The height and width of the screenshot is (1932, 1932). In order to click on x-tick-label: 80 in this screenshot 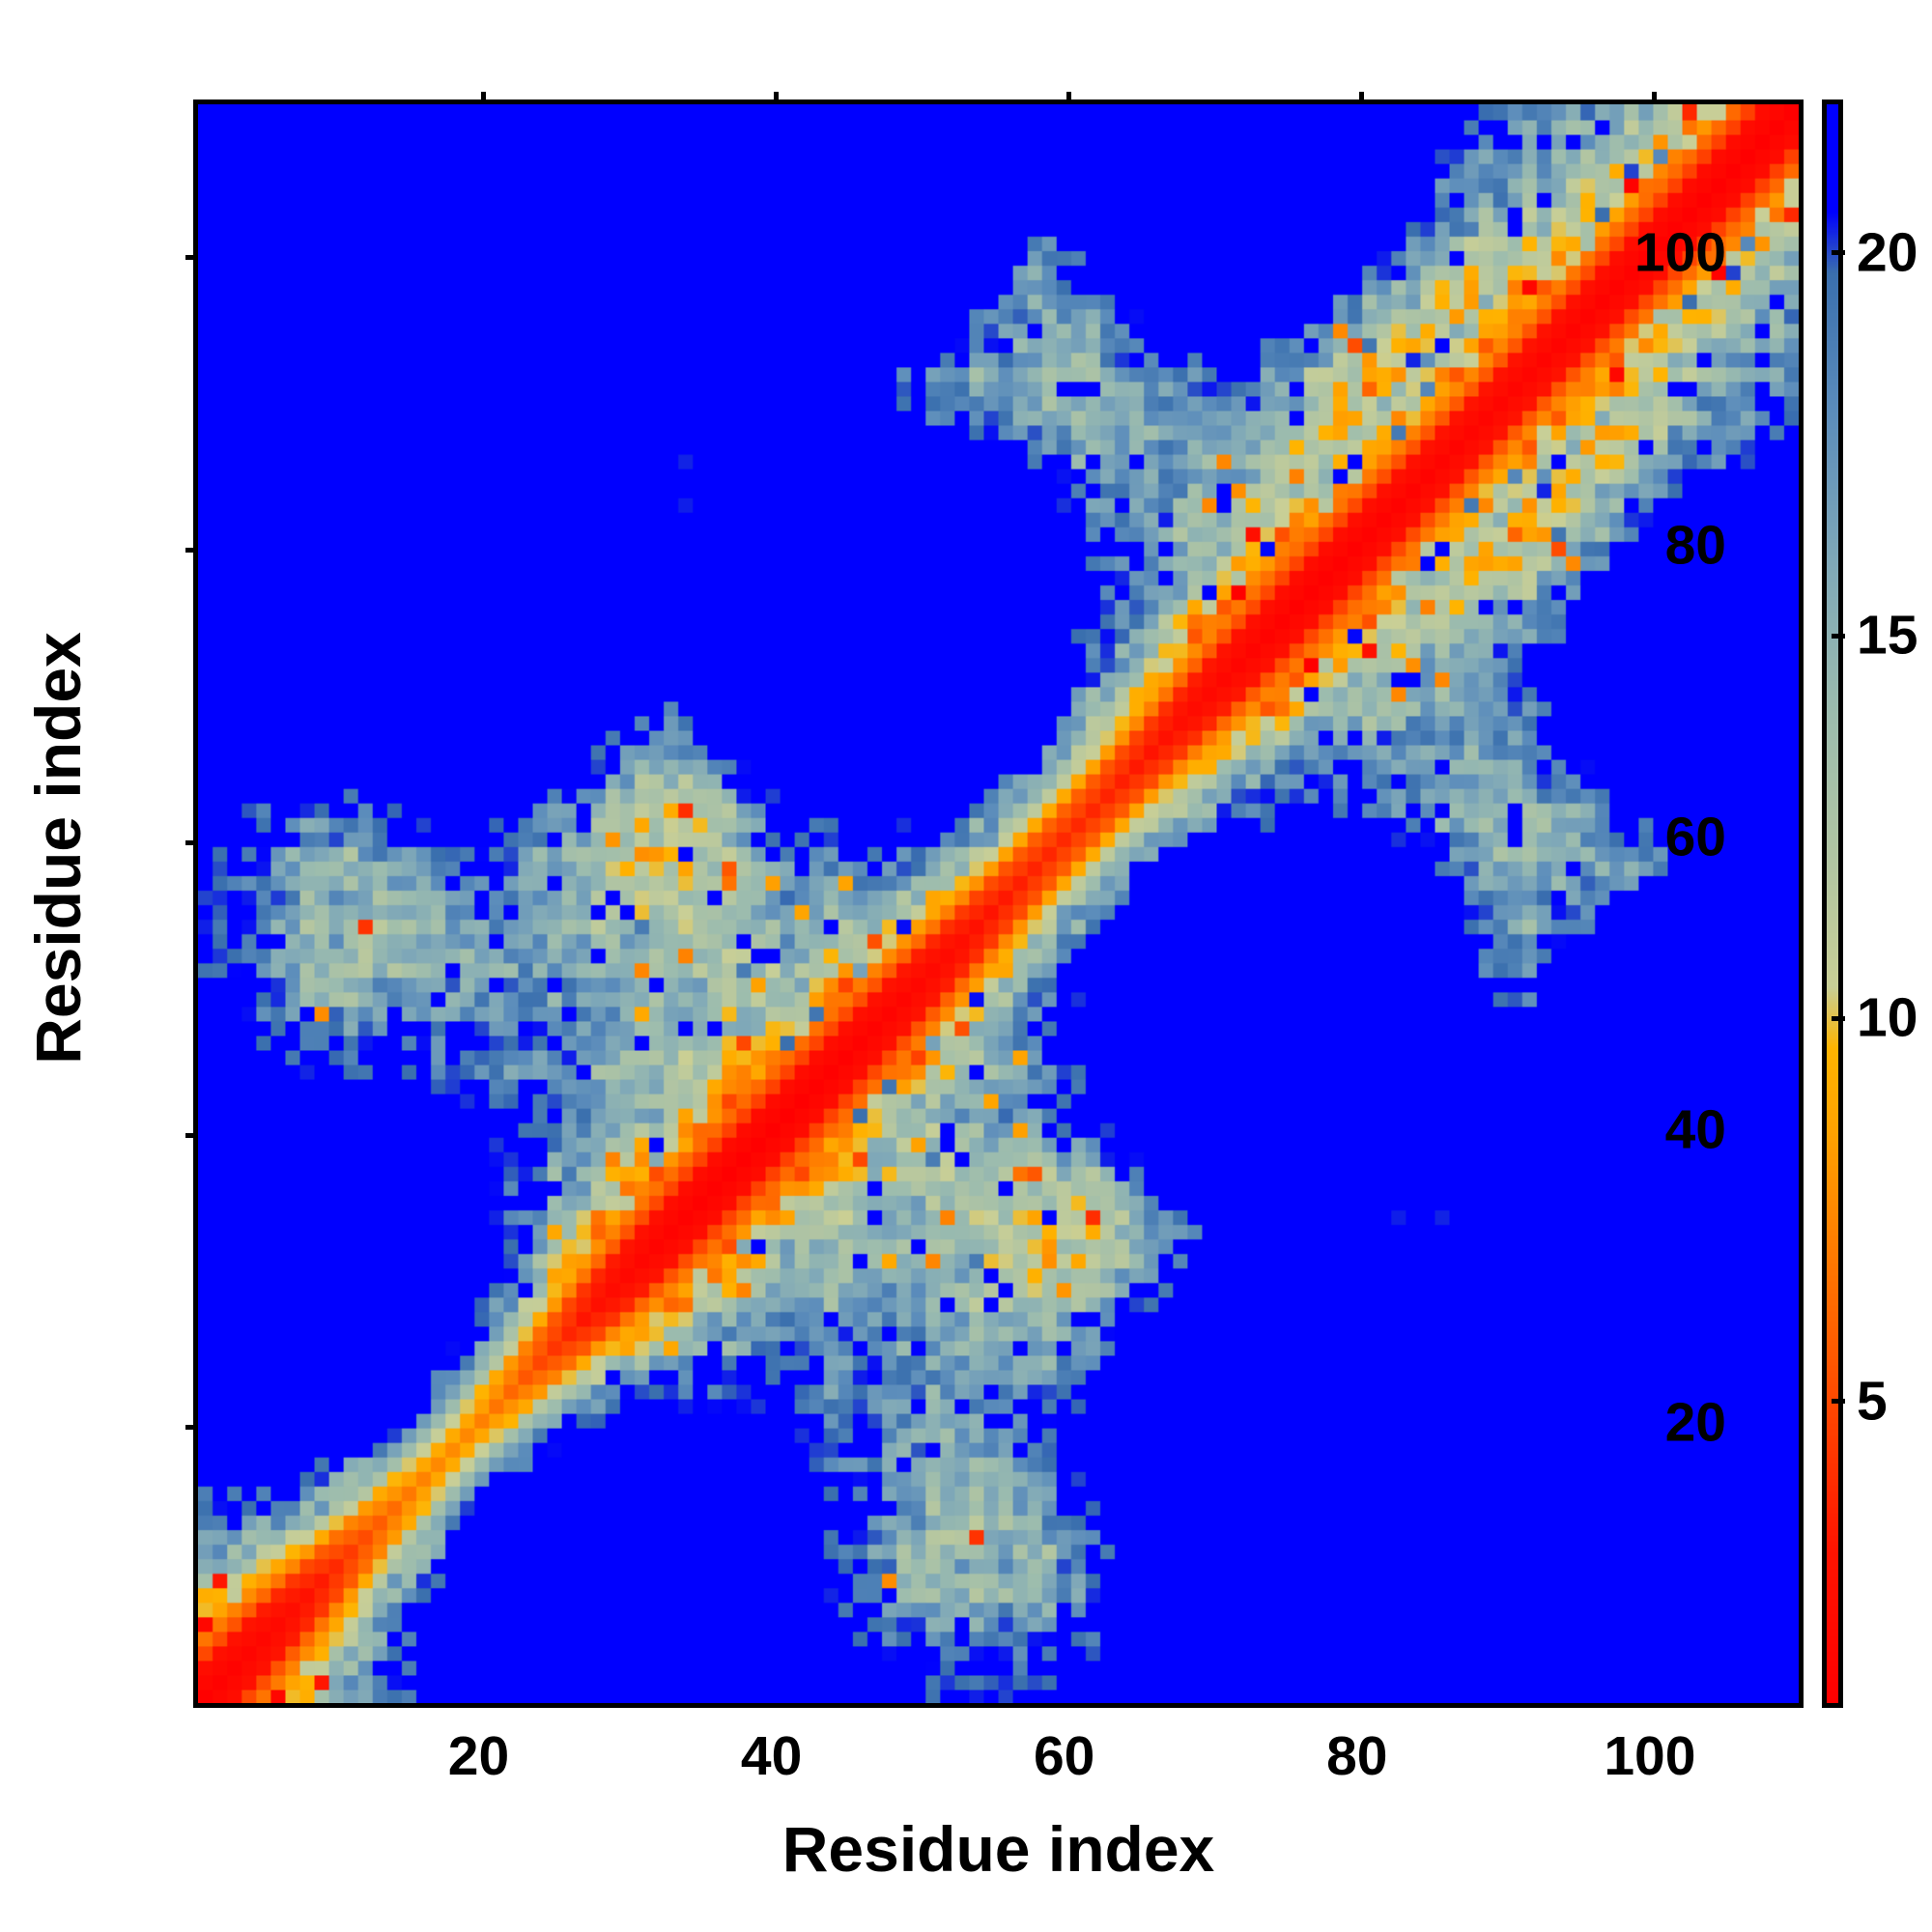, I will do `click(1357, 1756)`.